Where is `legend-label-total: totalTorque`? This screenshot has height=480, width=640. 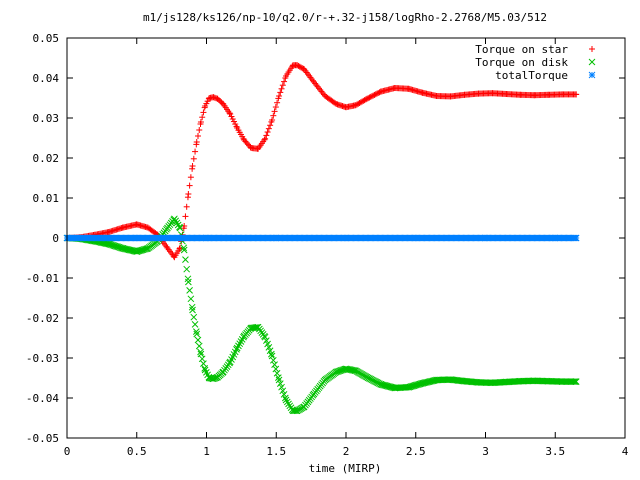 legend-label-total: totalTorque is located at coordinates (531, 75).